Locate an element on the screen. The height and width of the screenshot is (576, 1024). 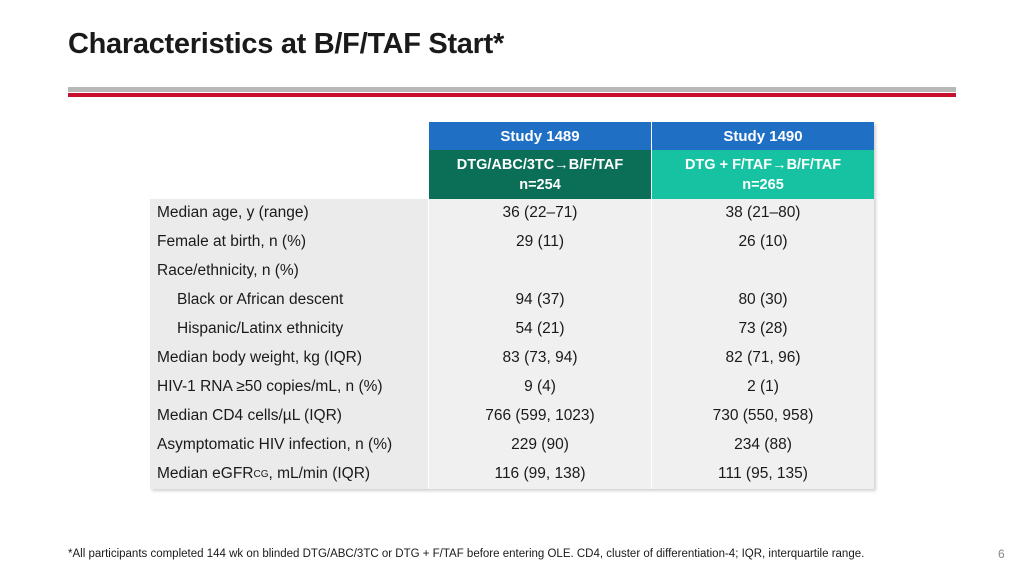
table-header-study-row: Study 1489 Study 1490 is located at coordinates (512, 136).